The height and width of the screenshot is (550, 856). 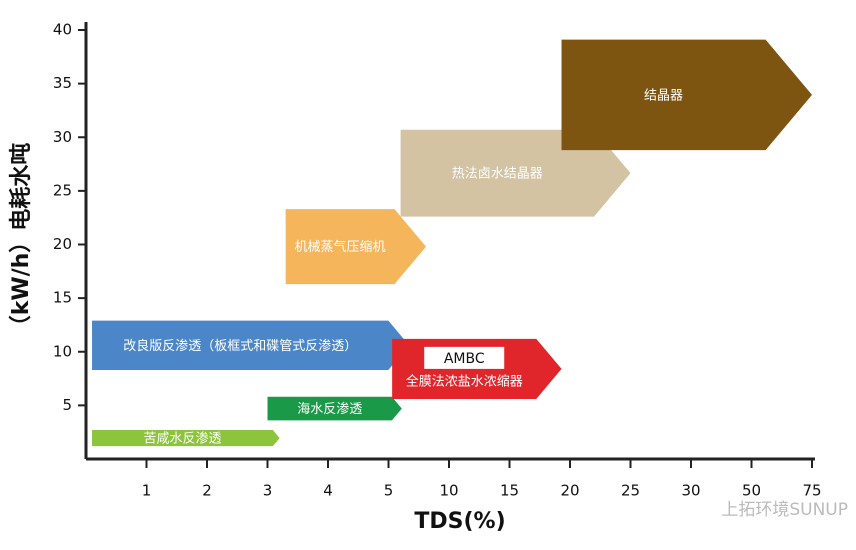 I want to click on x-tick-label: 15, so click(x=509, y=491).